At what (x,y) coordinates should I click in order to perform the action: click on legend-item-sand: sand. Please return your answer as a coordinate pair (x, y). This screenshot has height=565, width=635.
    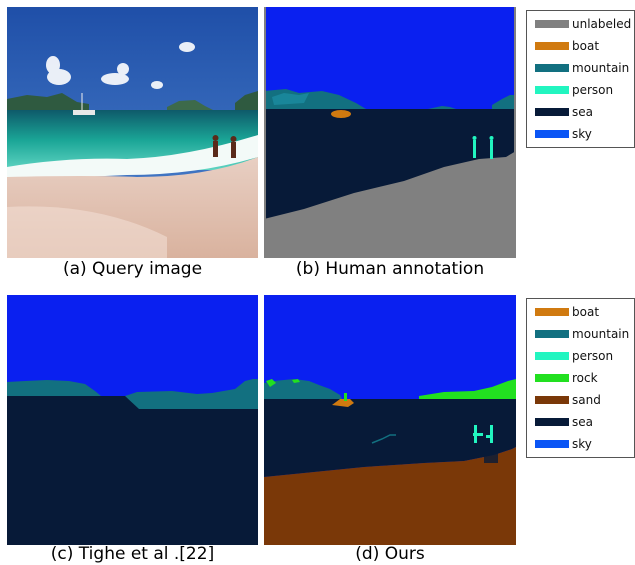
    Looking at the image, I should click on (568, 400).